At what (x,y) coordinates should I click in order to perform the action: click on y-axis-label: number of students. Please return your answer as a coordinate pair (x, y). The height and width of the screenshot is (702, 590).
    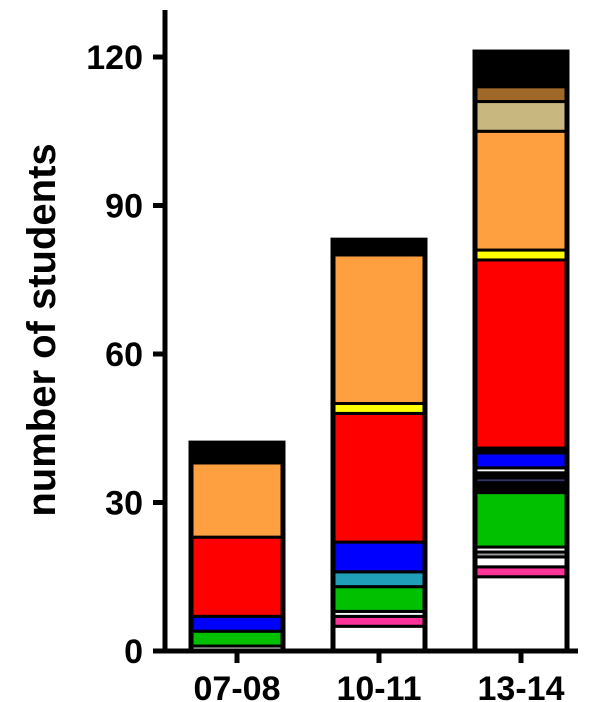
    Looking at the image, I should click on (42, 329).